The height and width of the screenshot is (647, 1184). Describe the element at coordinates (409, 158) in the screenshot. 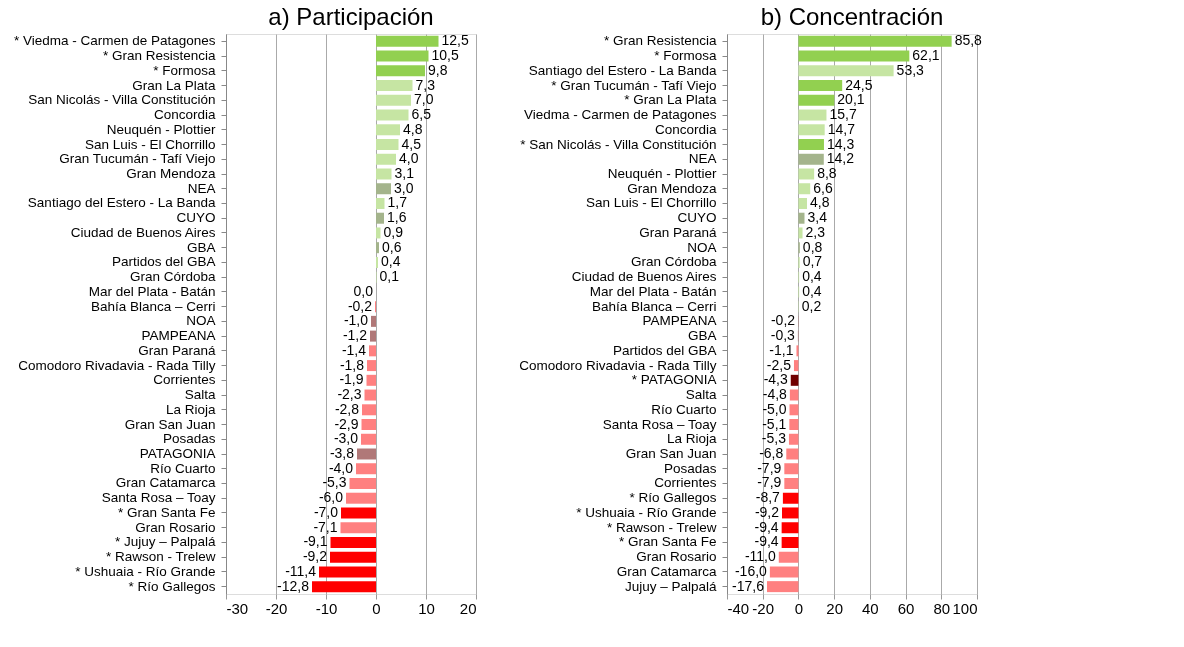

I see `data-label: 4,0` at that location.